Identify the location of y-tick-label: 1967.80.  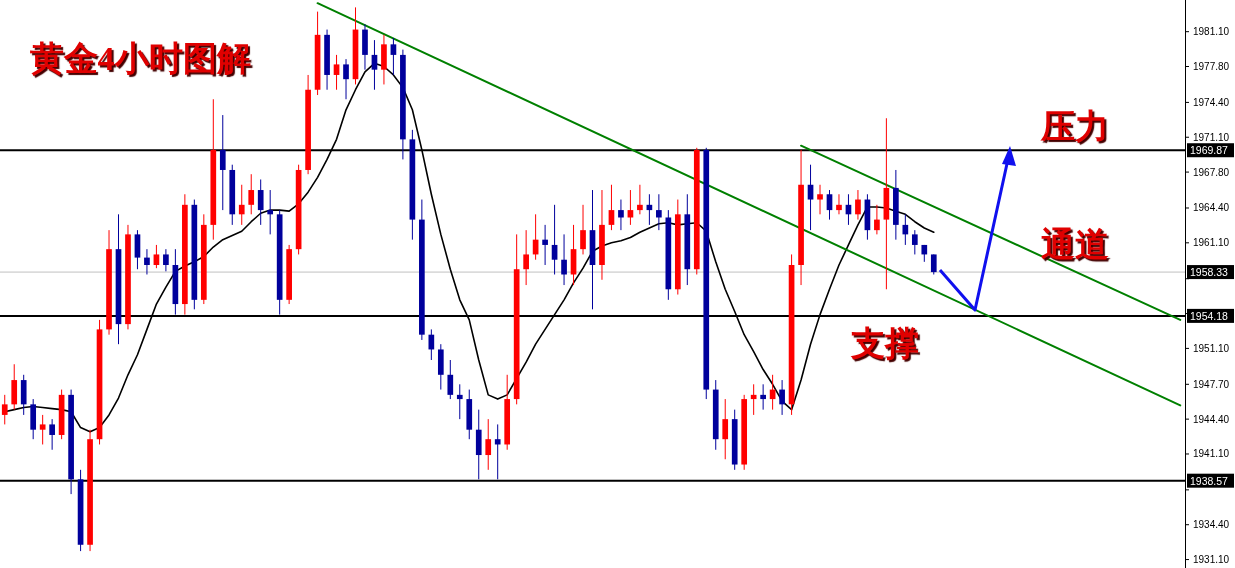
(1211, 172).